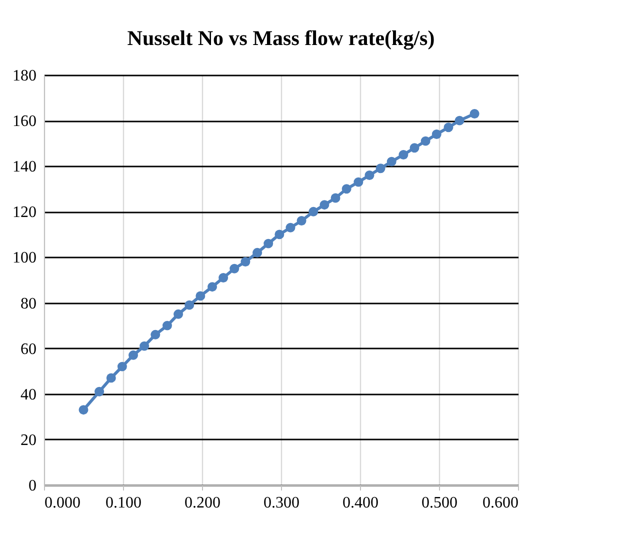 Image resolution: width=618 pixels, height=554 pixels. What do you see at coordinates (440, 503) in the screenshot?
I see `x-tick-label: 0.500` at bounding box center [440, 503].